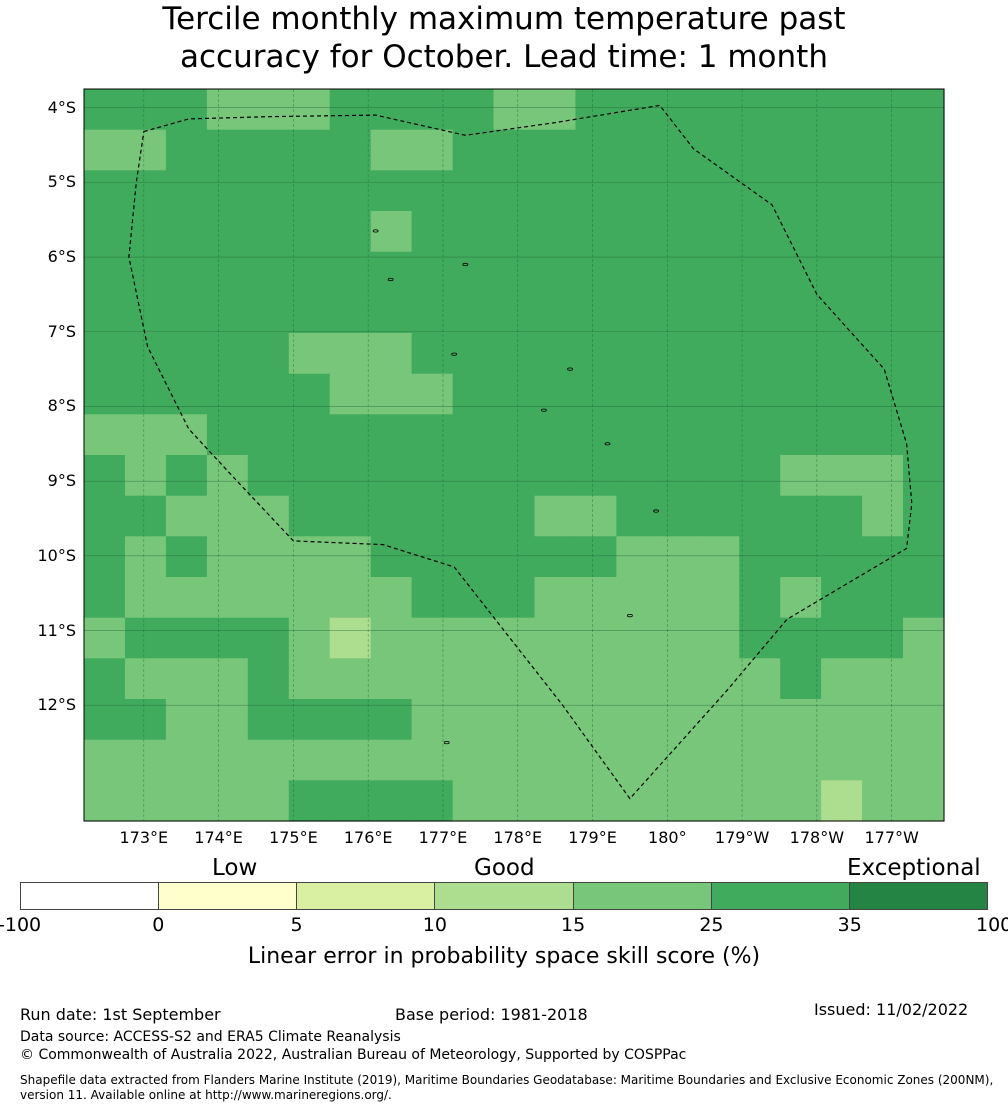  What do you see at coordinates (515, 487) in the screenshot?
I see `island-outlines` at bounding box center [515, 487].